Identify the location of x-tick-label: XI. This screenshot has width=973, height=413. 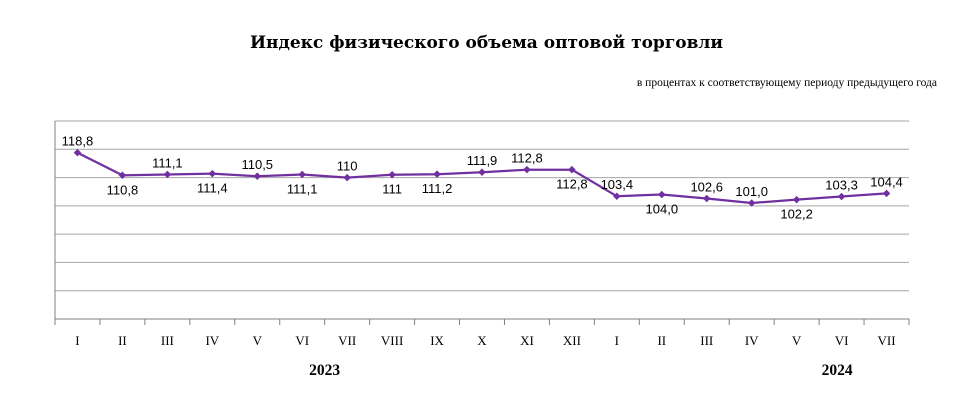
(527, 340).